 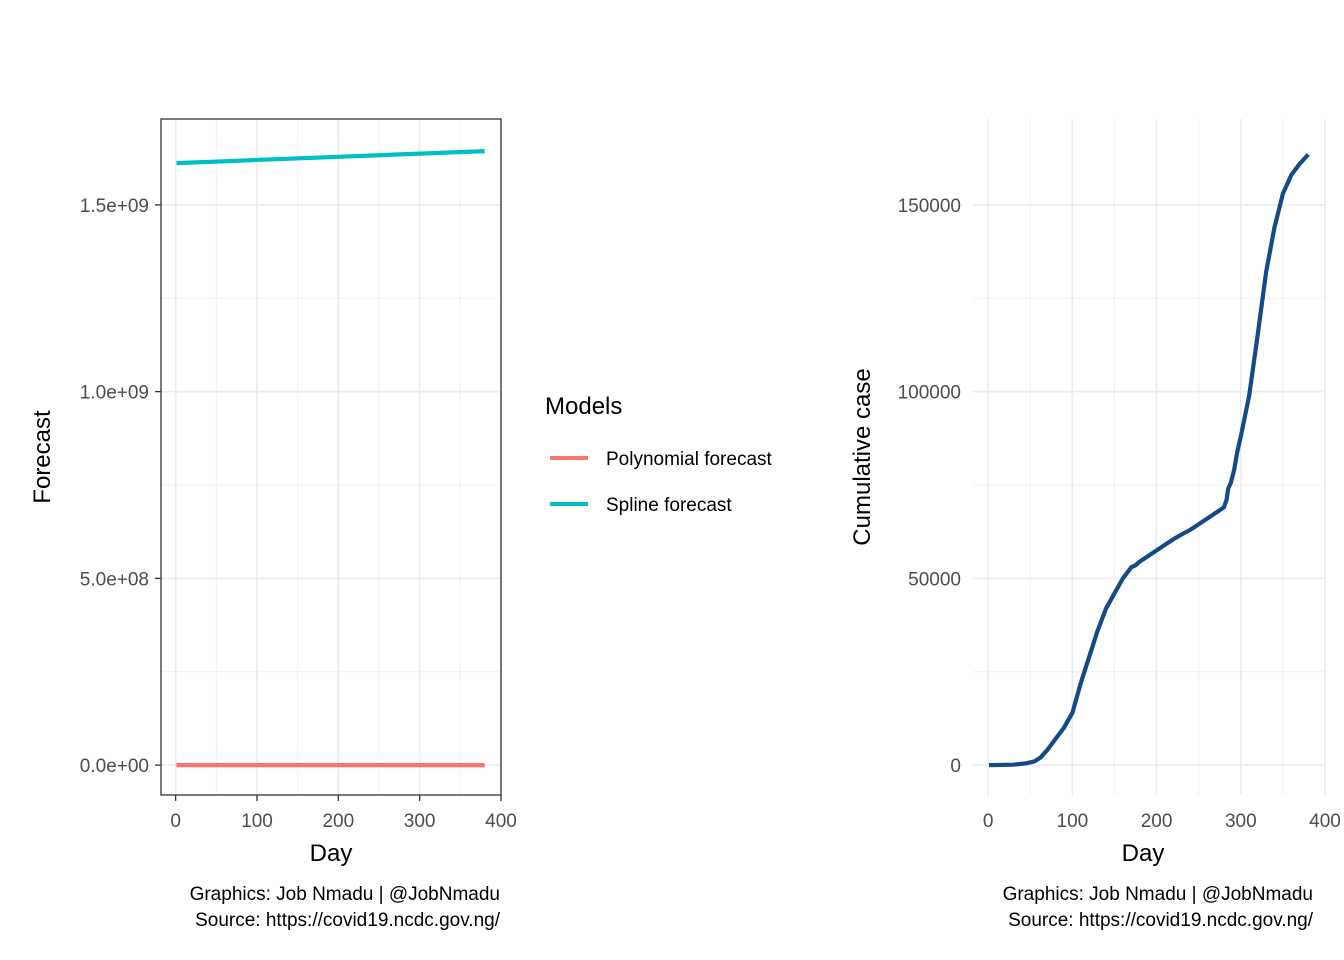 I want to click on cumulative-y-tick-label: 50000, so click(x=934, y=579).